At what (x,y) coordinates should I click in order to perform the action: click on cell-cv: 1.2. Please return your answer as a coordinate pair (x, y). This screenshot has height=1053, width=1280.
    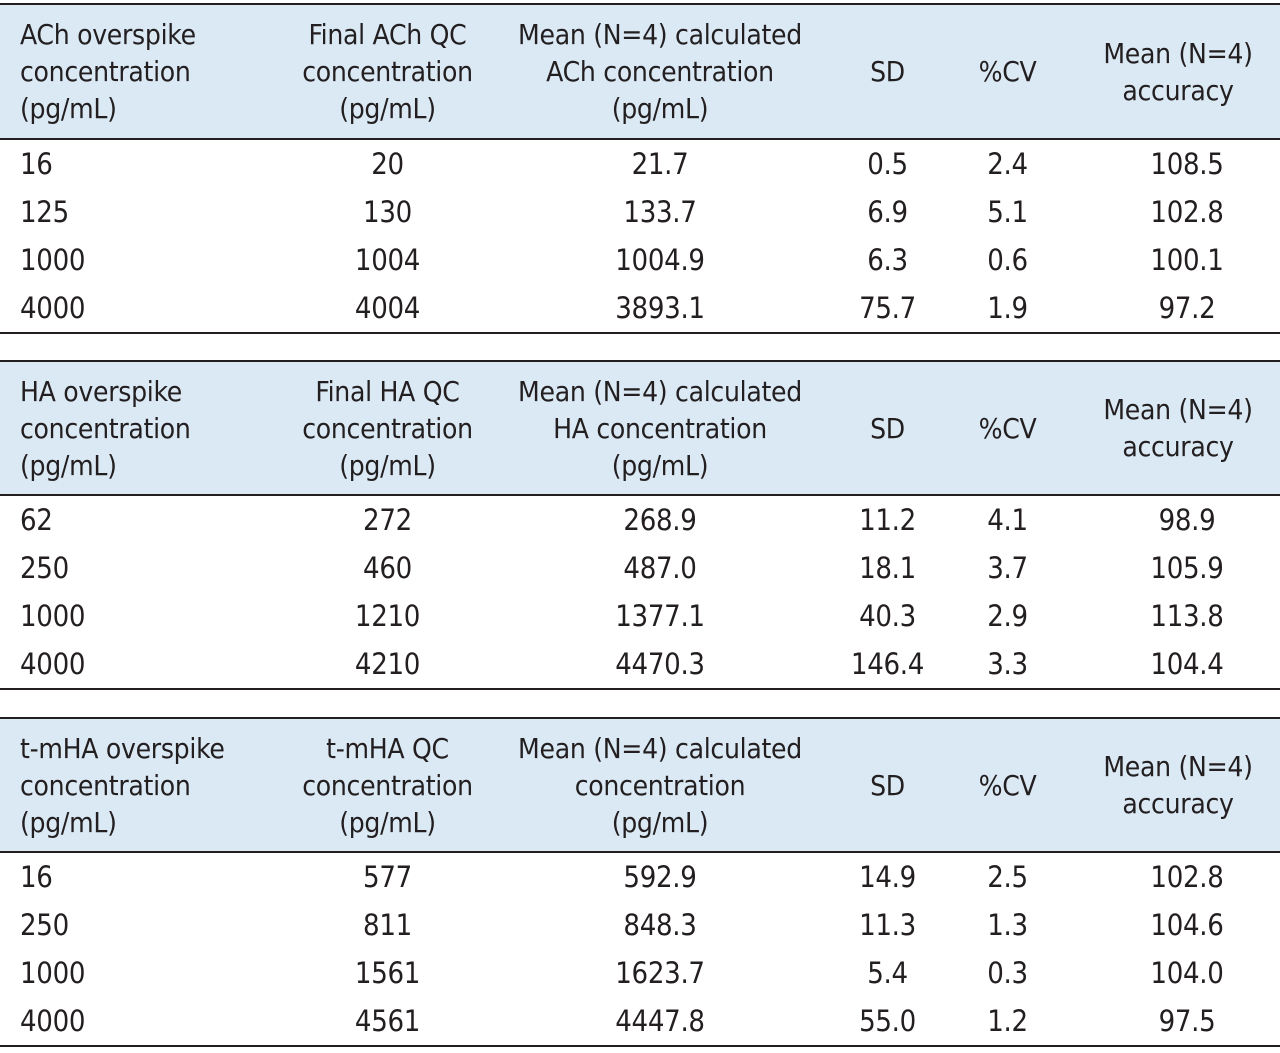
    Looking at the image, I should click on (1007, 1022).